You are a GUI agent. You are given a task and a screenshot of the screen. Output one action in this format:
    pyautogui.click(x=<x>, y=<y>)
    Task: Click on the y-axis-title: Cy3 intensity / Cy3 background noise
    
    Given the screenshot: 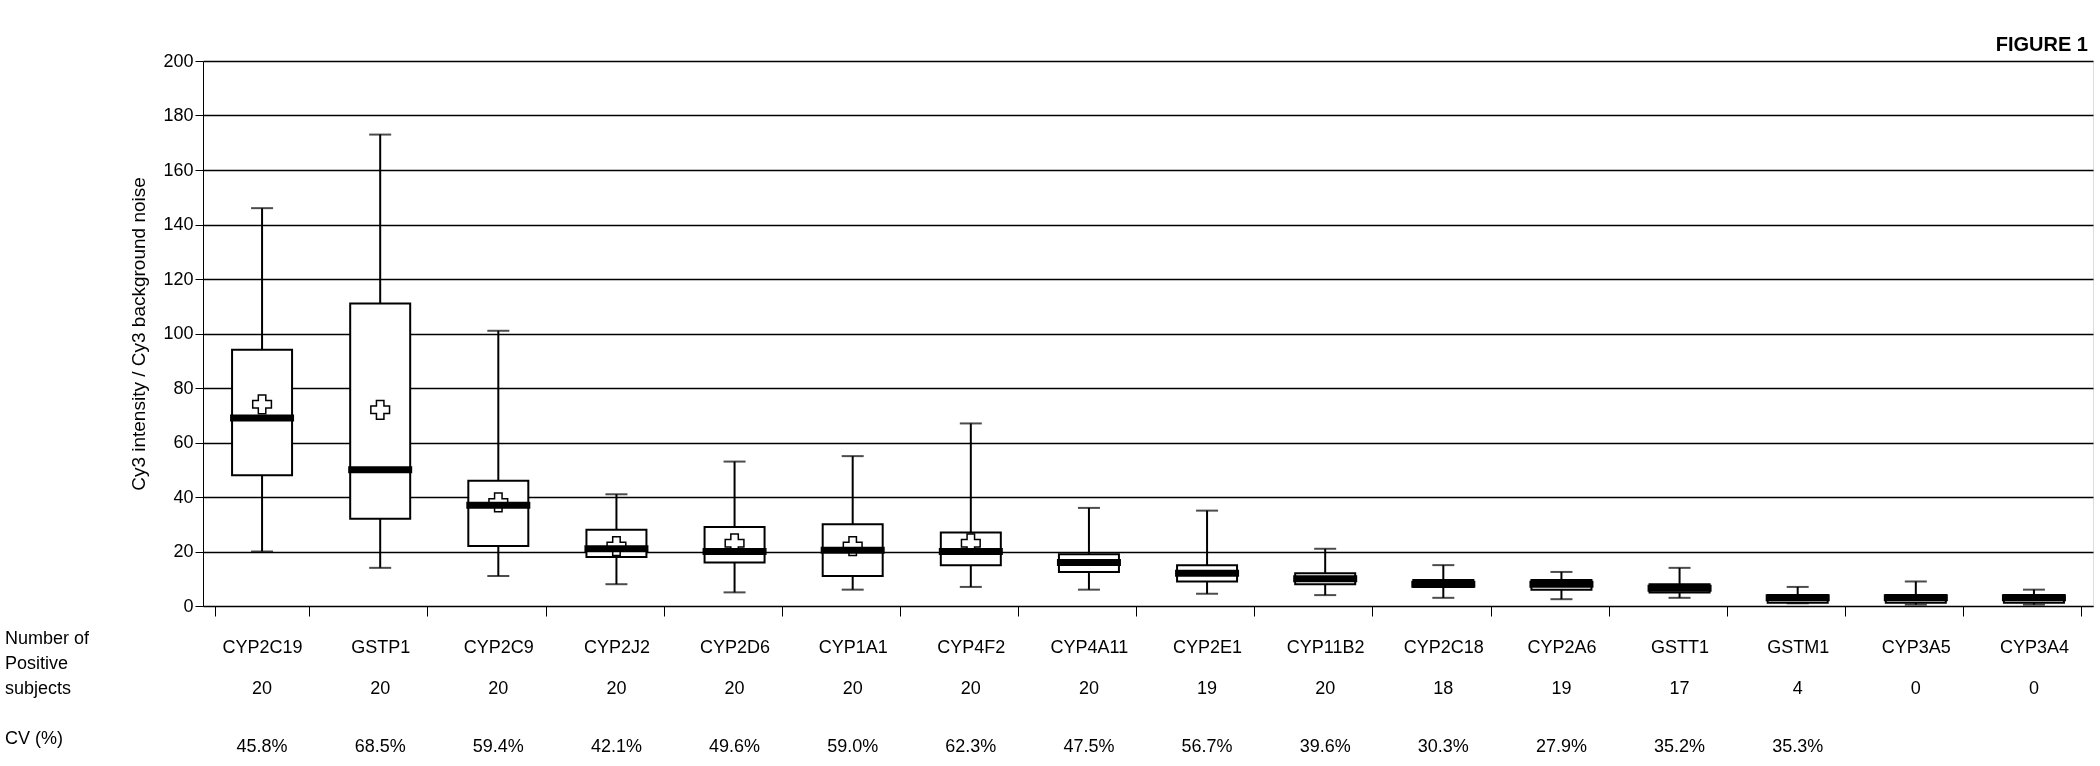 What is the action you would take?
    pyautogui.click(x=139, y=334)
    